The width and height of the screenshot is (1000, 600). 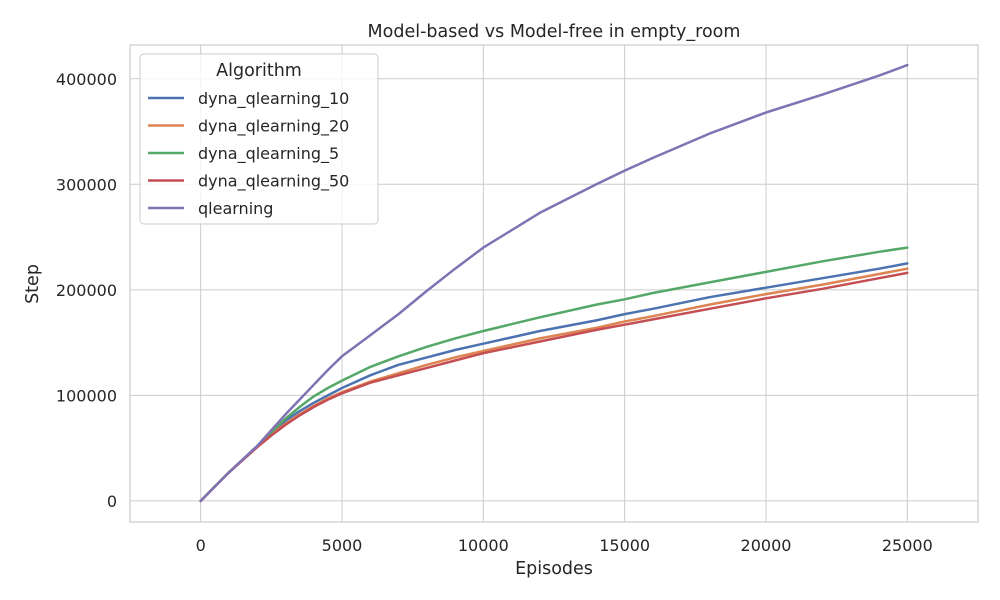 I want to click on legend-box, so click(x=259, y=139).